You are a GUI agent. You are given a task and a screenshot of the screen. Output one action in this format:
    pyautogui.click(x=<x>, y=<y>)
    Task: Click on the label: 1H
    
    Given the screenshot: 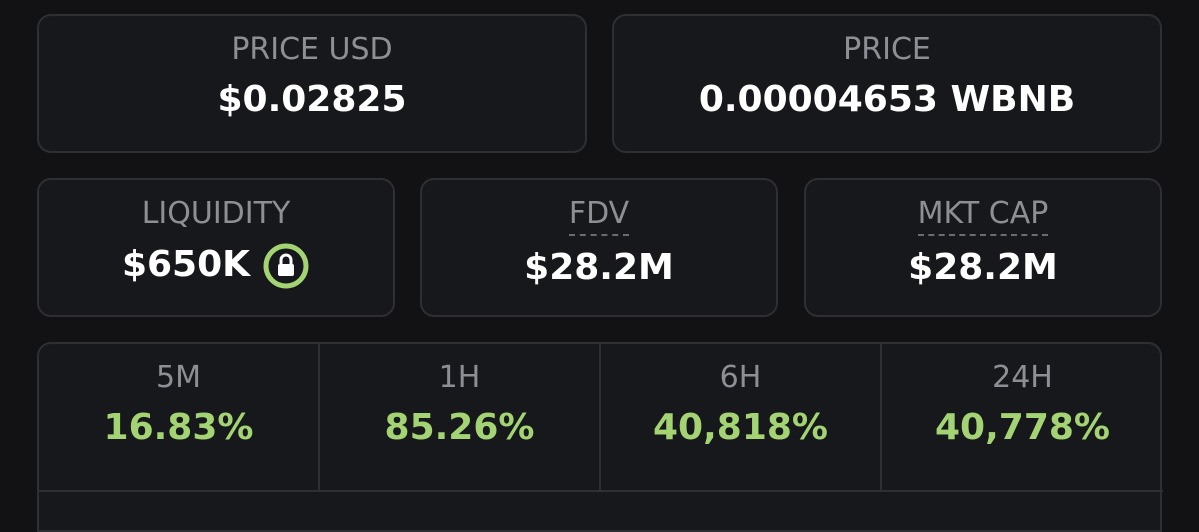 What is the action you would take?
    pyautogui.click(x=459, y=377)
    